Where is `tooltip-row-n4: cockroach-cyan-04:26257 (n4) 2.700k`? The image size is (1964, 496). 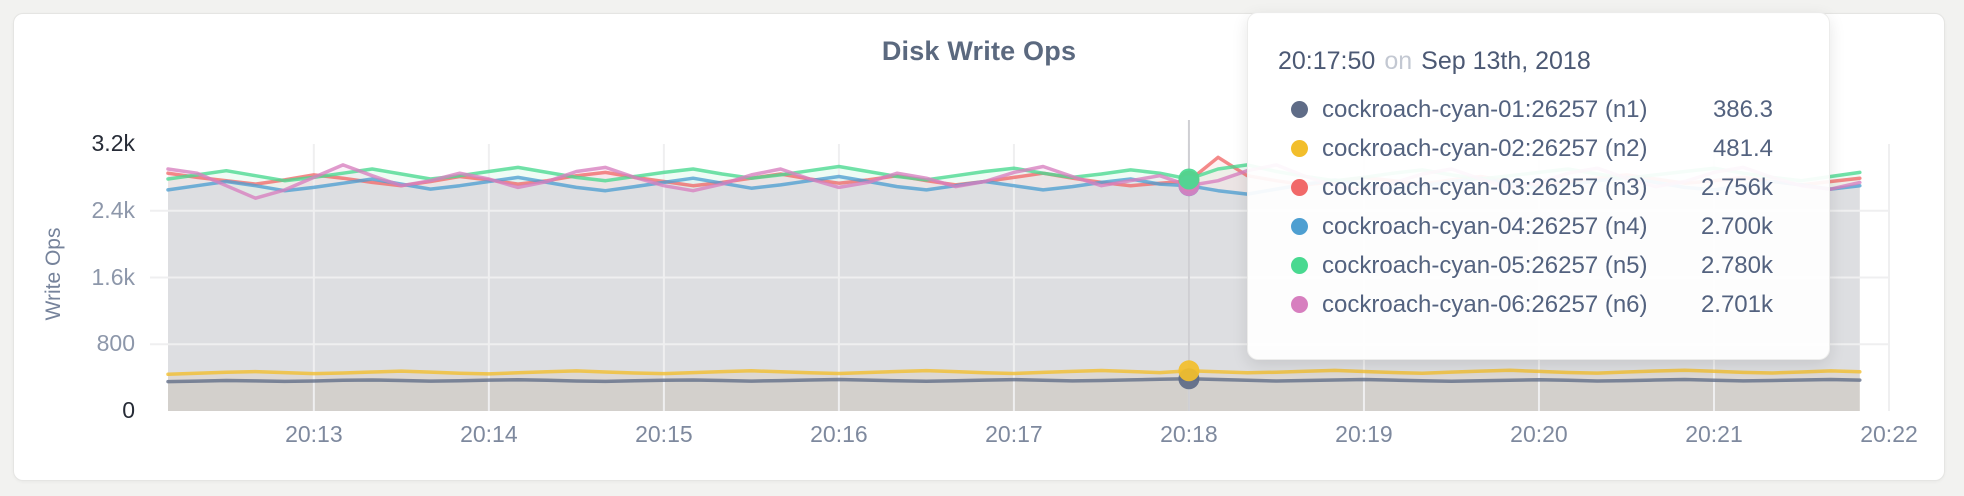
tooltip-row-n4: cockroach-cyan-04:26257 (n4) 2.700k is located at coordinates (1538, 226).